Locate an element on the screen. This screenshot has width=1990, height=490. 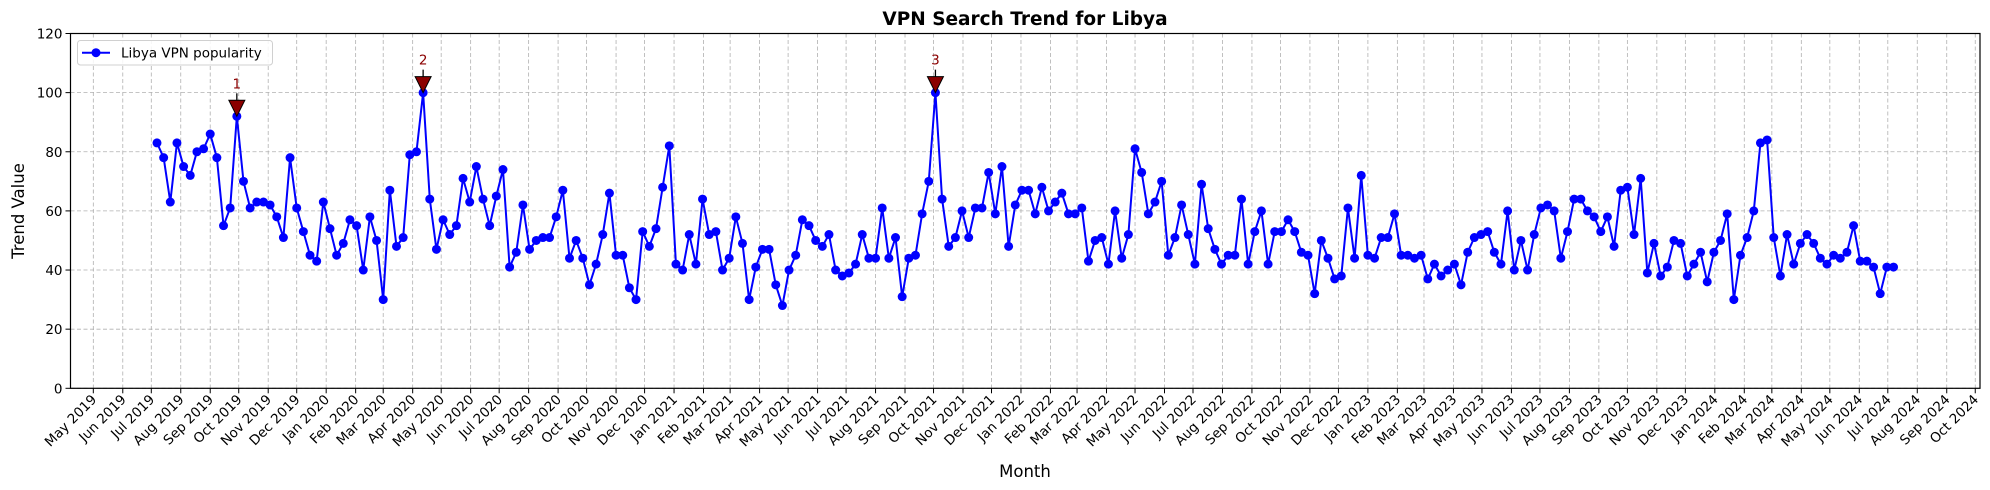
y-axis-label: Trend Value is located at coordinates (18, 211).